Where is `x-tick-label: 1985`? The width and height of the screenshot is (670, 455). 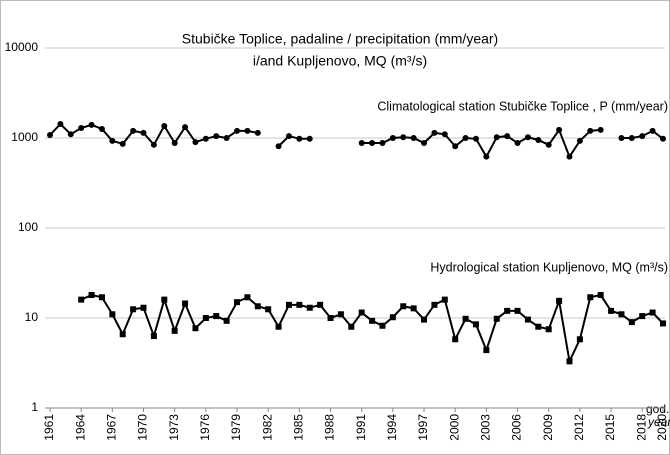 x-tick-label: 1985 is located at coordinates (299, 427).